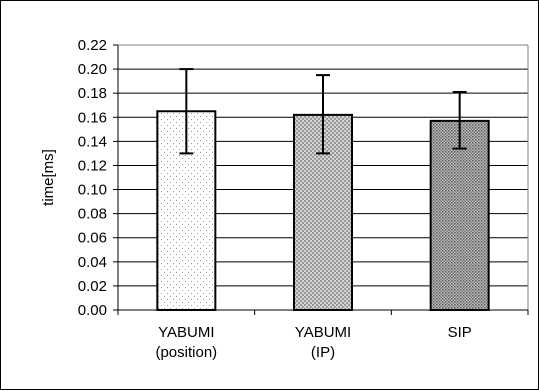 Image resolution: width=539 pixels, height=391 pixels. I want to click on y-tick-label: 0.12, so click(92, 165).